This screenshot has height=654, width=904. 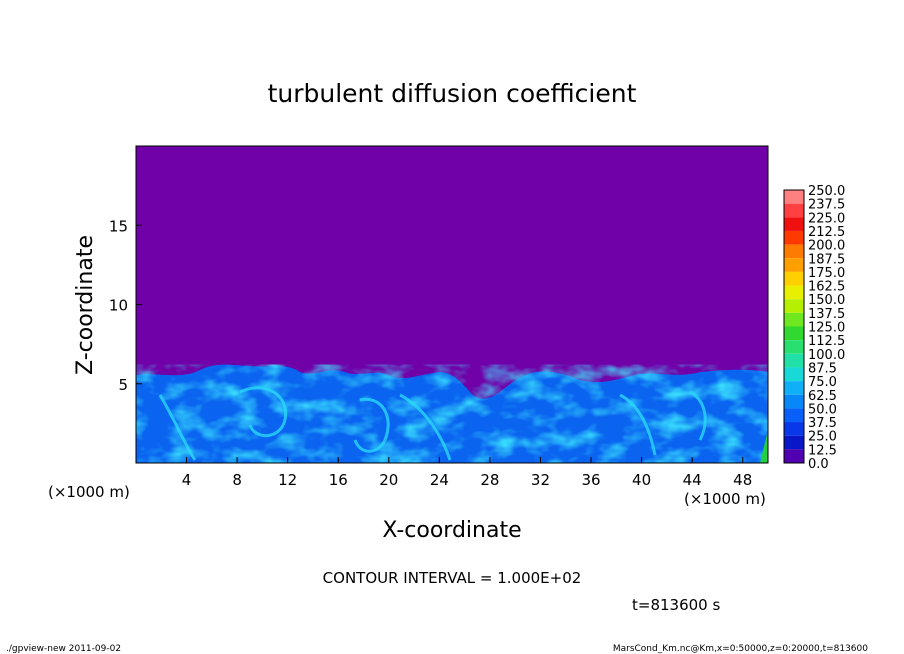 What do you see at coordinates (692, 480) in the screenshot?
I see `x-tick-label: 44` at bounding box center [692, 480].